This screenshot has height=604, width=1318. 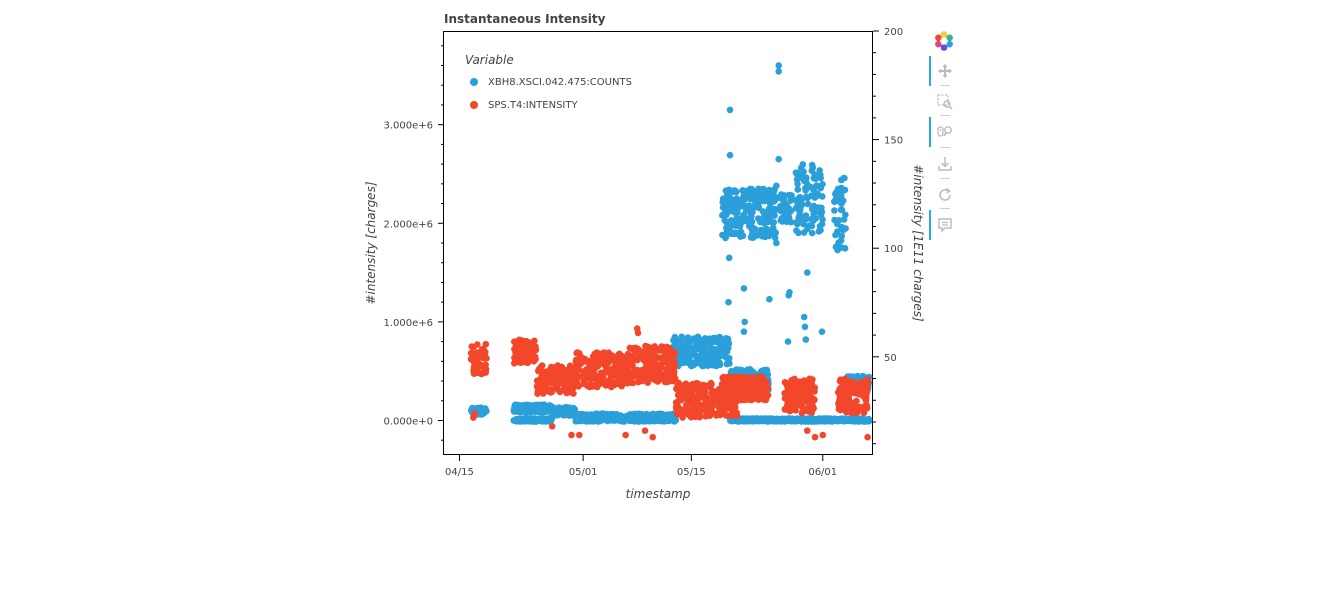 What do you see at coordinates (918, 243) in the screenshot?
I see `y-axis-label-right: #intensity [1E11 charges]` at bounding box center [918, 243].